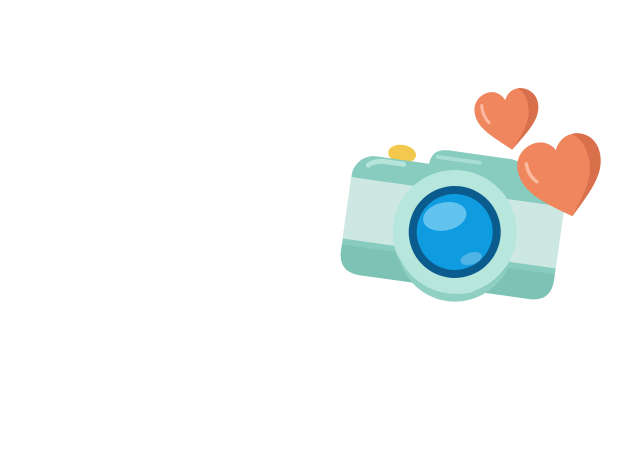 The image size is (640, 457). Describe the element at coordinates (459, 159) in the screenshot. I see `camera-top-hump-highlight` at that location.